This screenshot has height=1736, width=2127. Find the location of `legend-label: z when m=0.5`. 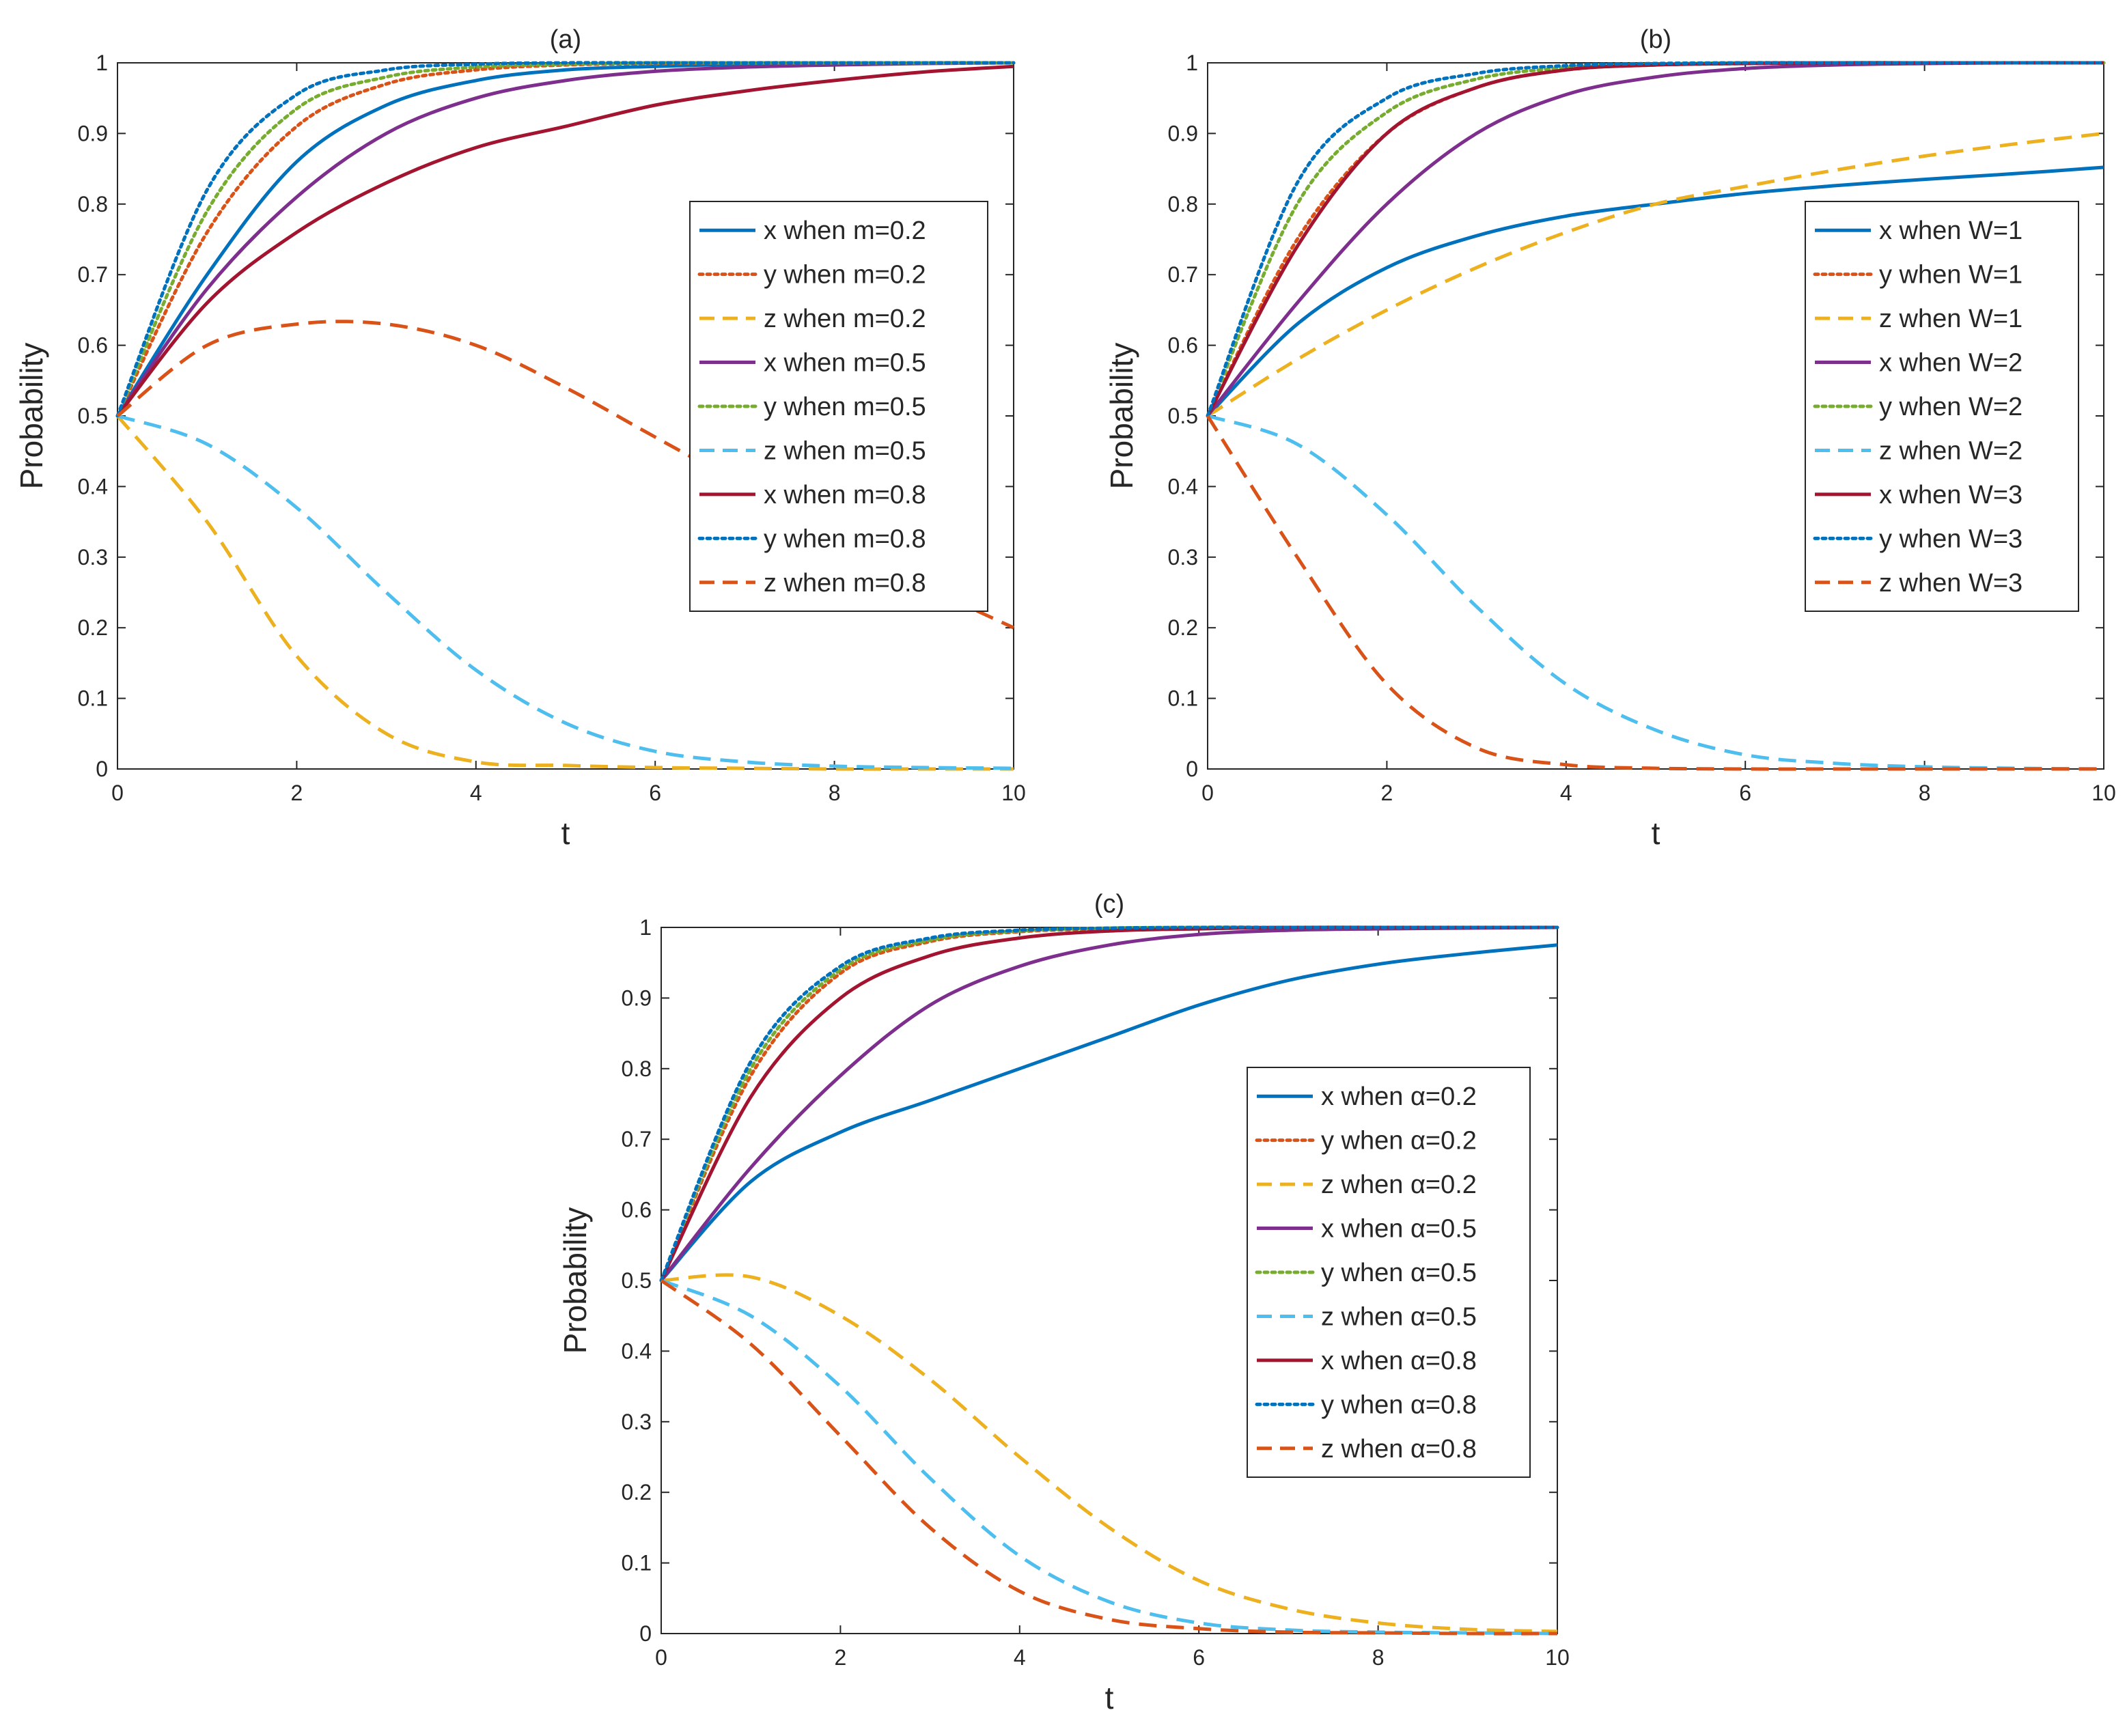

legend-label: z when m=0.5 is located at coordinates (845, 450).